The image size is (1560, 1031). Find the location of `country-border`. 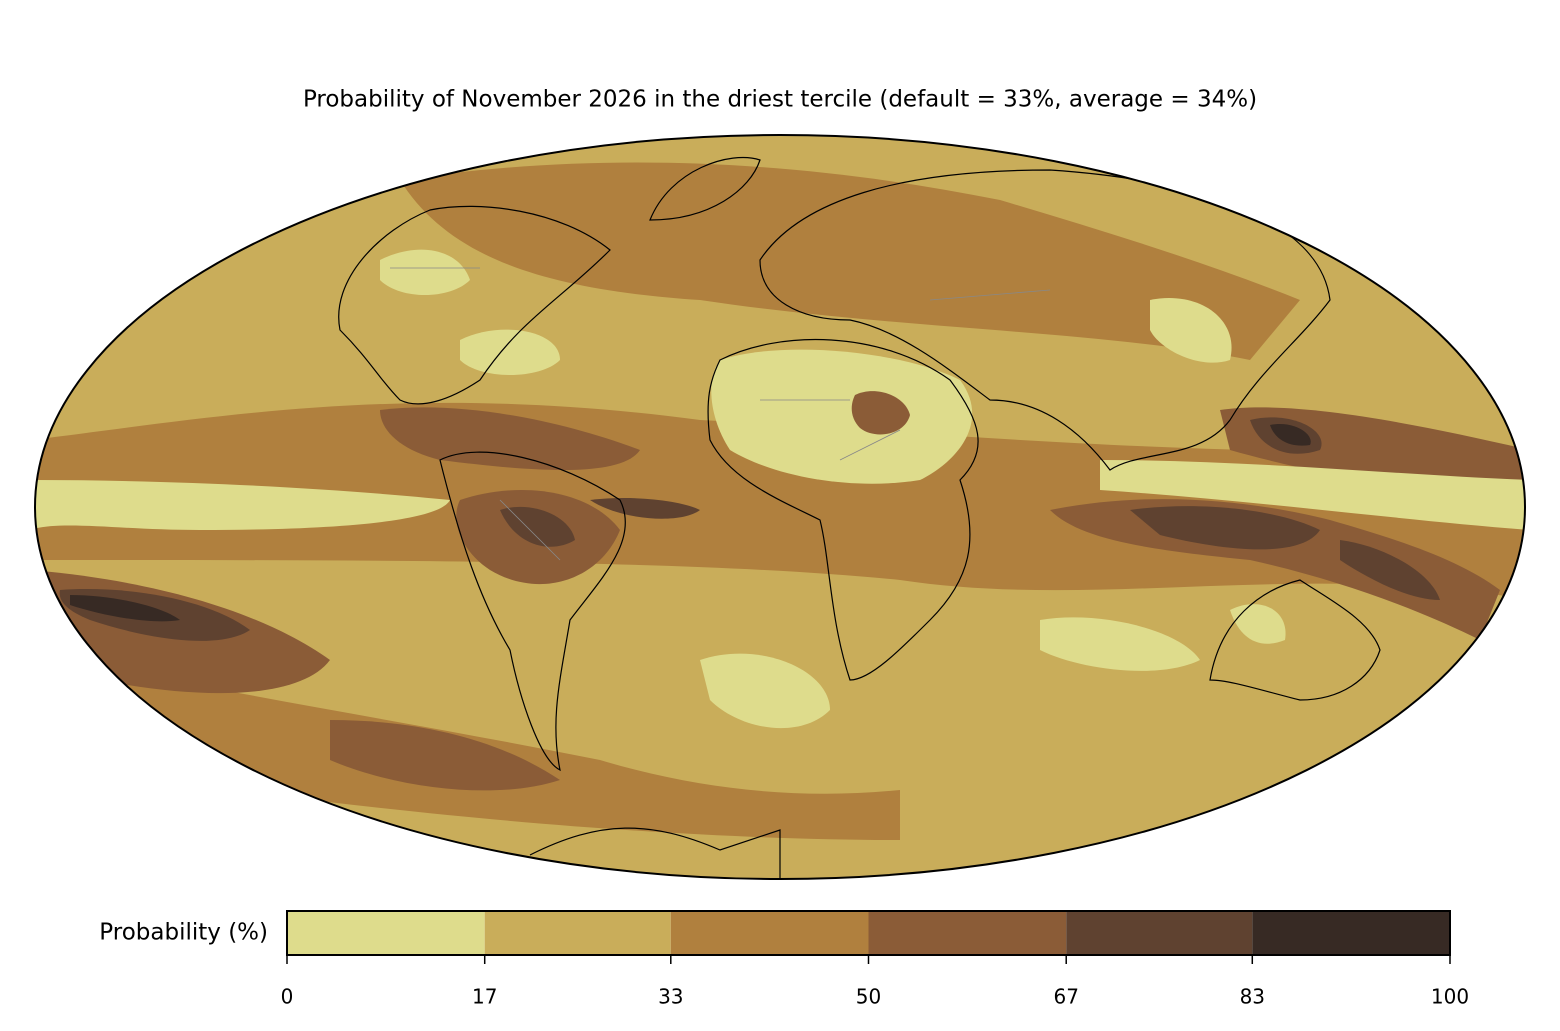

country-border is located at coordinates (720, 414).